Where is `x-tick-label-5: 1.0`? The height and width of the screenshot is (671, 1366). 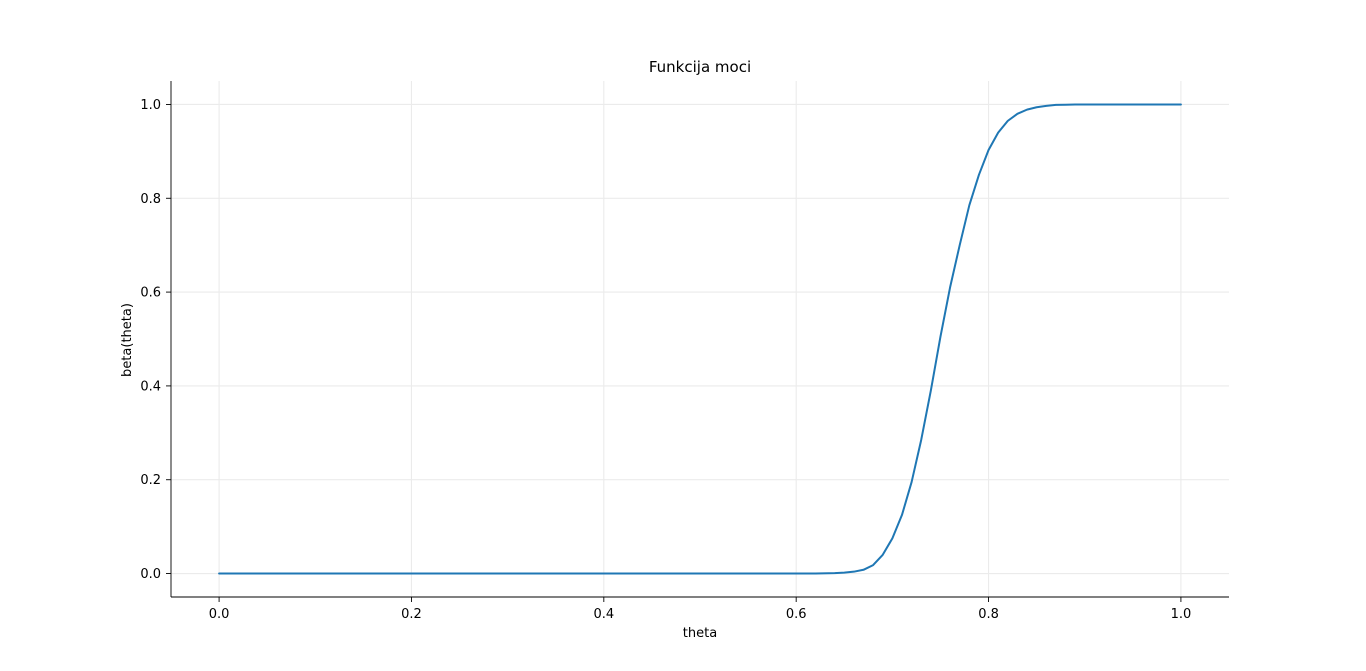 x-tick-label-5: 1.0 is located at coordinates (1181, 614).